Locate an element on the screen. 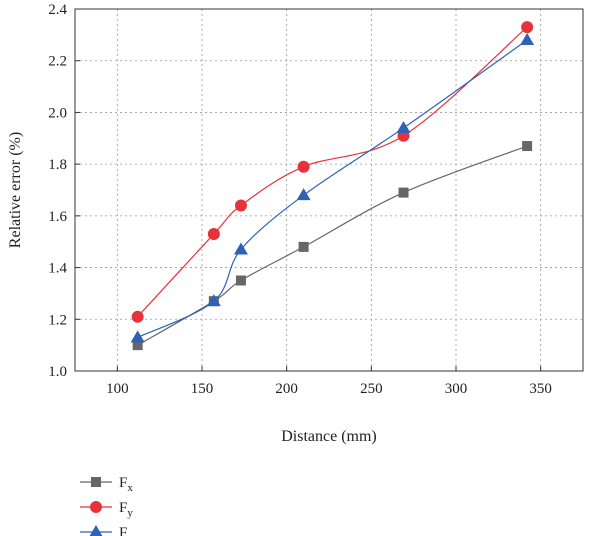 Image resolution: width=600 pixels, height=536 pixels. x-axis-label: Distance (mm) is located at coordinates (329, 436).